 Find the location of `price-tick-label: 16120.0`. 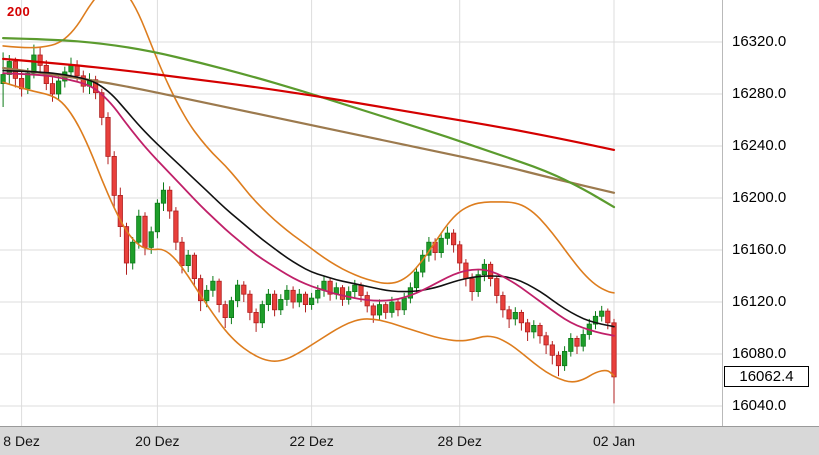

price-tick-label: 16120.0 is located at coordinates (759, 301).